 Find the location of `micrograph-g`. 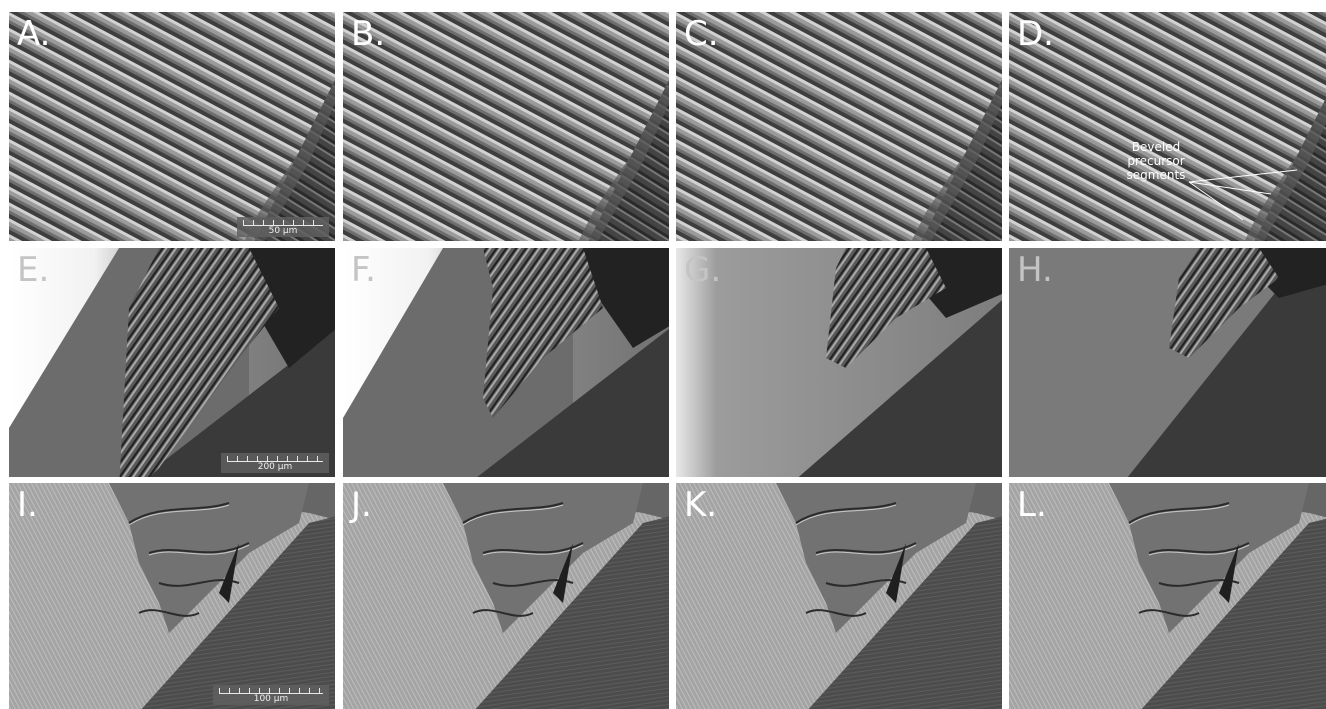

micrograph-g is located at coordinates (839, 362).